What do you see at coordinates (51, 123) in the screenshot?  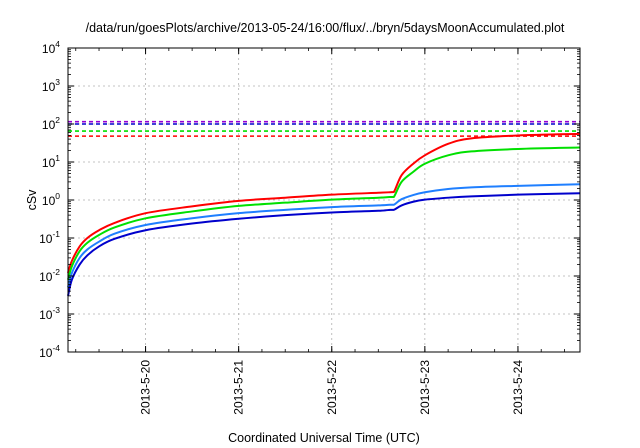 I see `y-tick-label: 10²` at bounding box center [51, 123].